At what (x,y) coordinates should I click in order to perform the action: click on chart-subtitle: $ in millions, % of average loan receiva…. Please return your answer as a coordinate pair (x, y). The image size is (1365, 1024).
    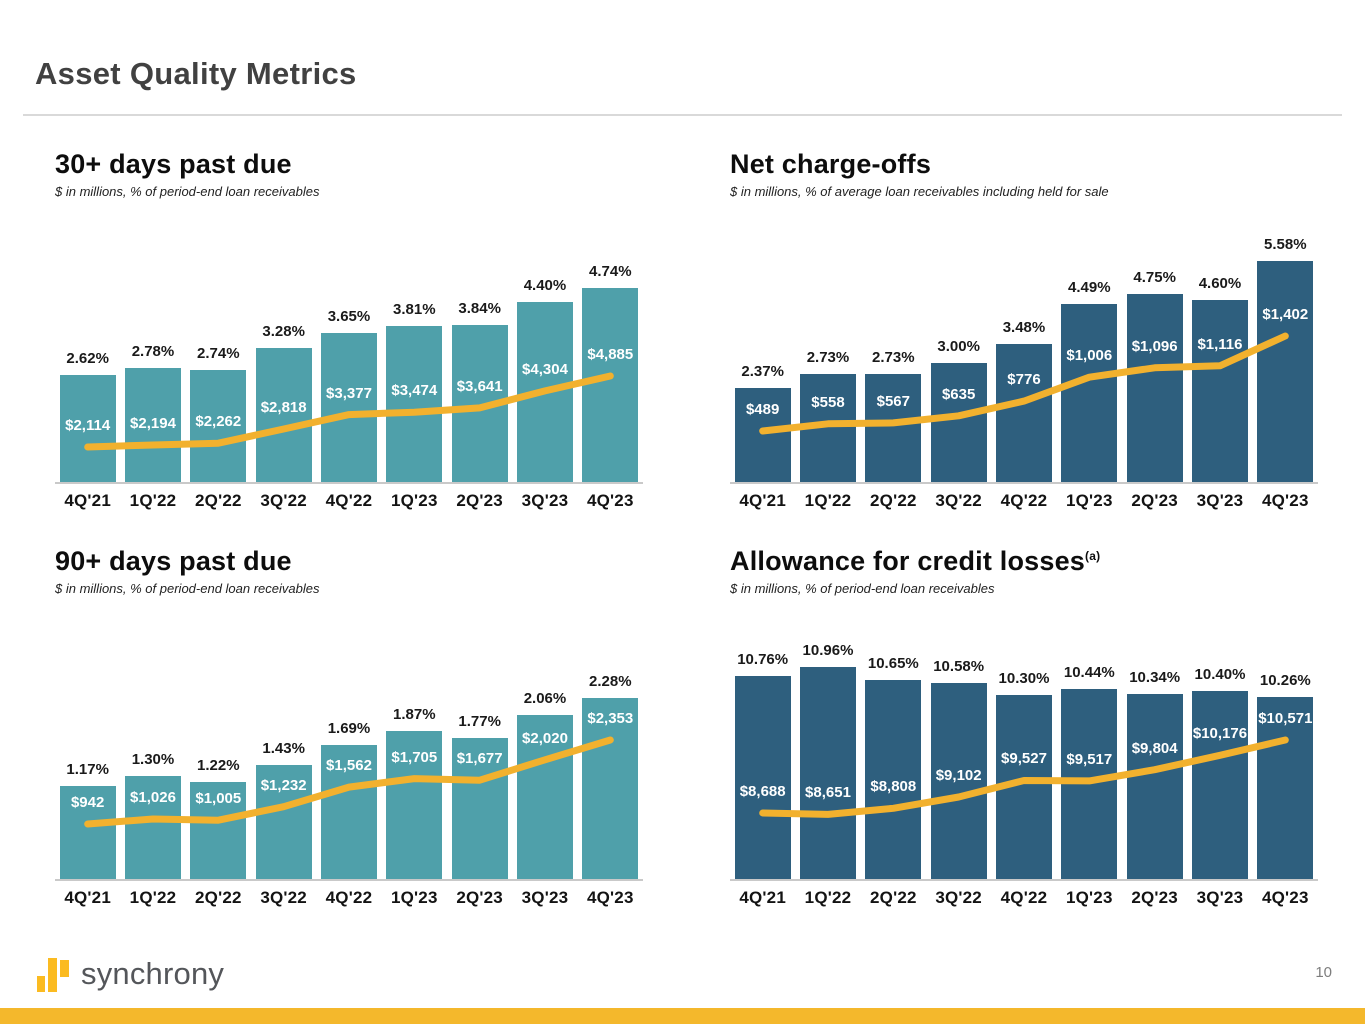
    Looking at the image, I should click on (919, 191).